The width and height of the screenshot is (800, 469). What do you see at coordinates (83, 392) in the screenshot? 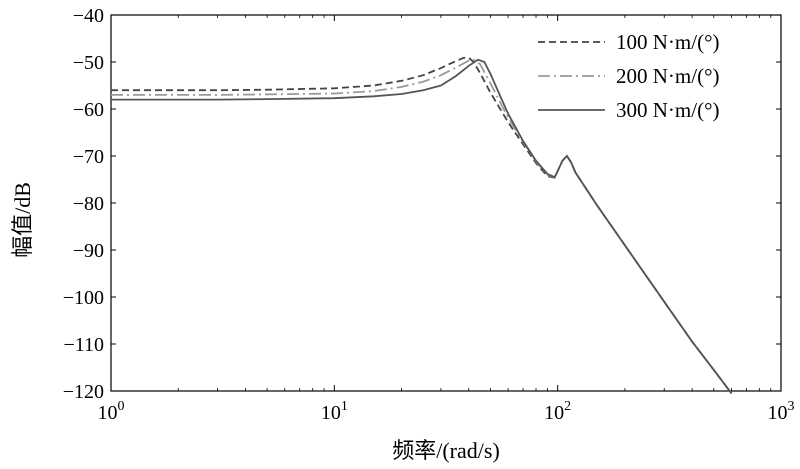
I see `y-tick-label: −120` at bounding box center [83, 392].